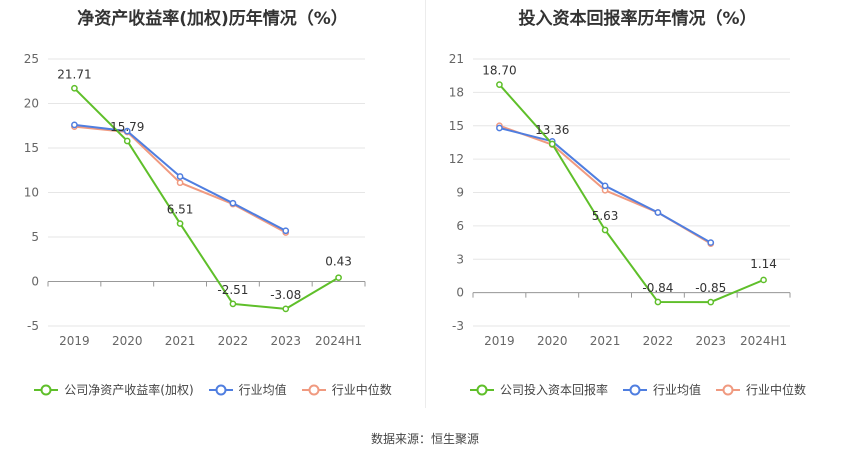 The image size is (850, 459). I want to click on data-label: -3.08, so click(285, 295).